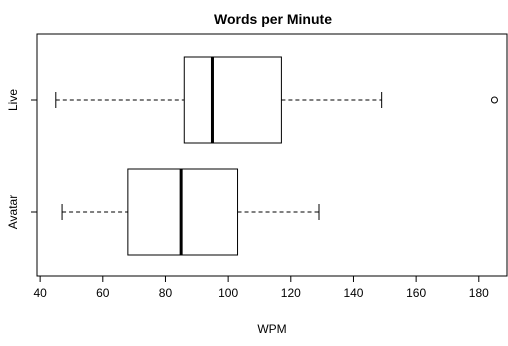 The width and height of the screenshot is (508, 346). I want to click on x-tick-label-140: 140, so click(353, 293).